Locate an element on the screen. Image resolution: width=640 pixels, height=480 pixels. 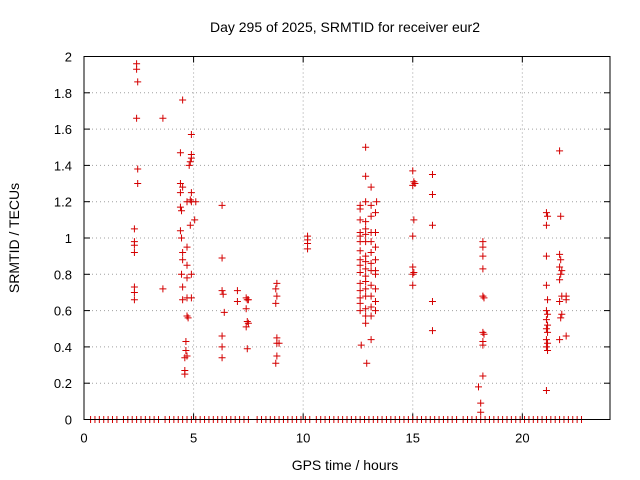
y-tick-label: 1.4 is located at coordinates (63, 165).